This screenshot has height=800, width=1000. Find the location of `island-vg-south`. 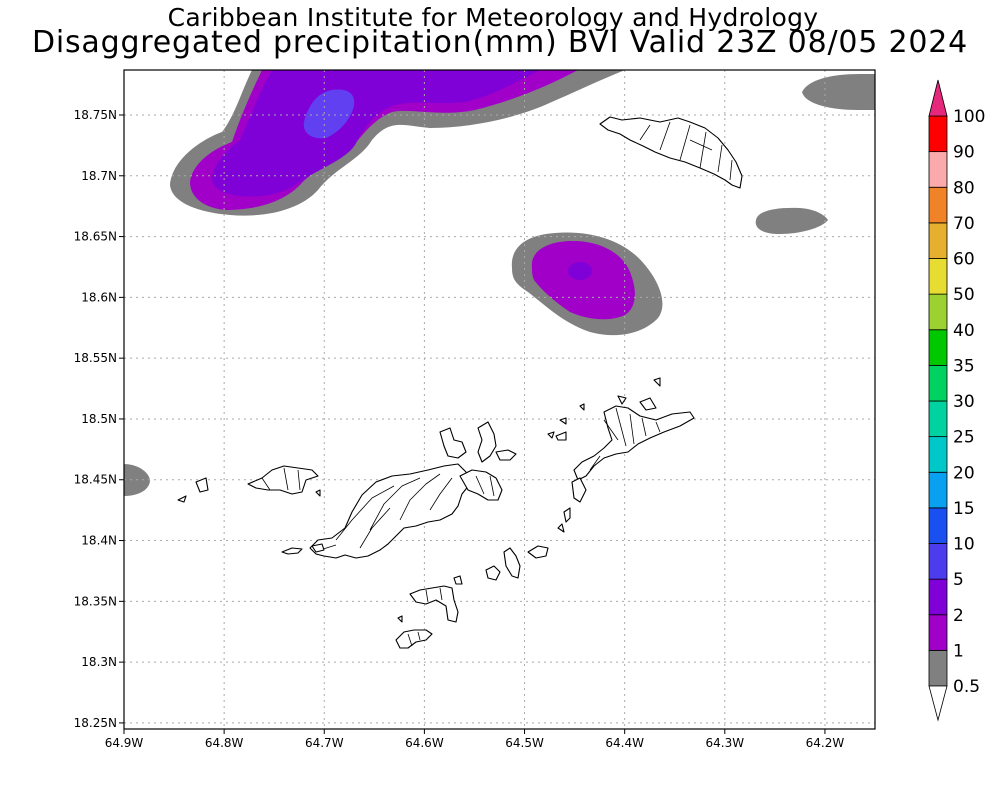

island-vg-south is located at coordinates (579, 490).